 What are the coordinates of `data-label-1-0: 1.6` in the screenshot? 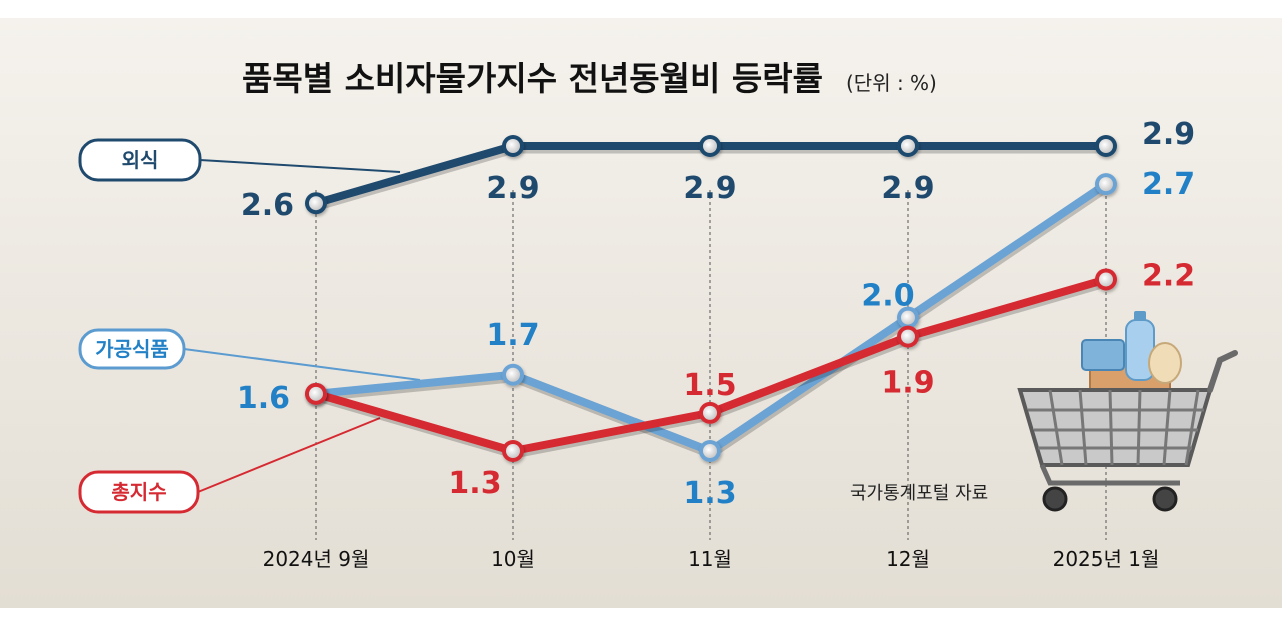 It's located at (263, 398).